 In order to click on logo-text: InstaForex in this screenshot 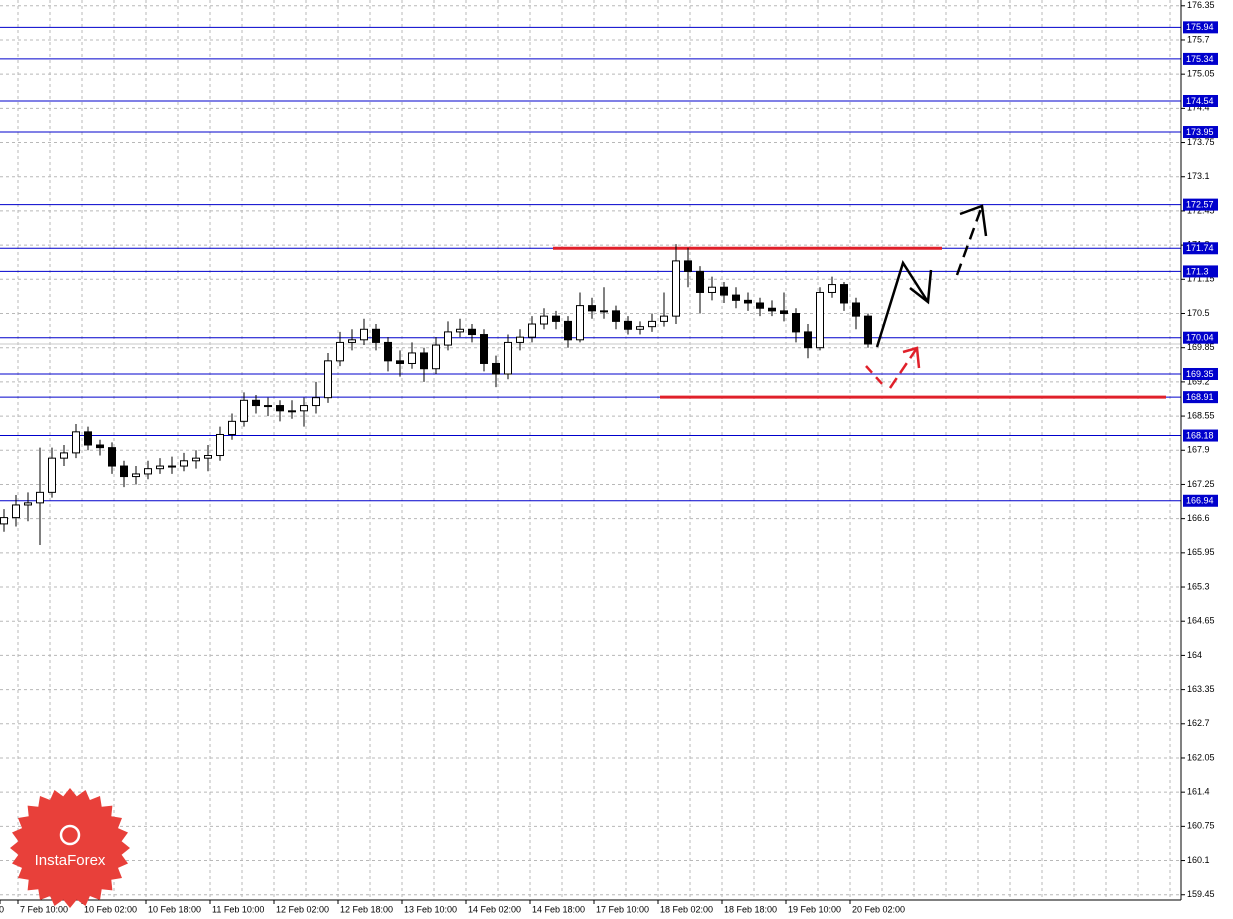, I will do `click(70, 860)`.